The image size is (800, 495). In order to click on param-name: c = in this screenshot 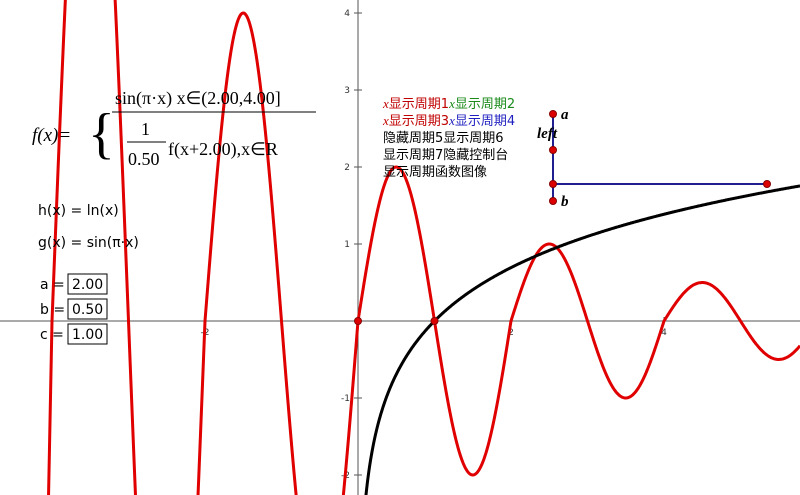, I will do `click(52, 335)`.